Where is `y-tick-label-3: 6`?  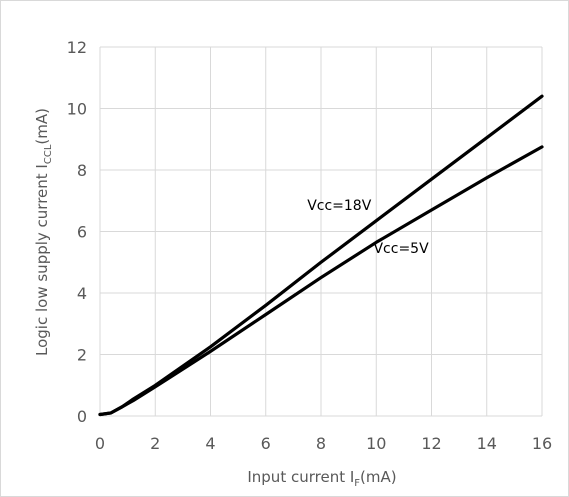
y-tick-label-3: 6 is located at coordinates (82, 232).